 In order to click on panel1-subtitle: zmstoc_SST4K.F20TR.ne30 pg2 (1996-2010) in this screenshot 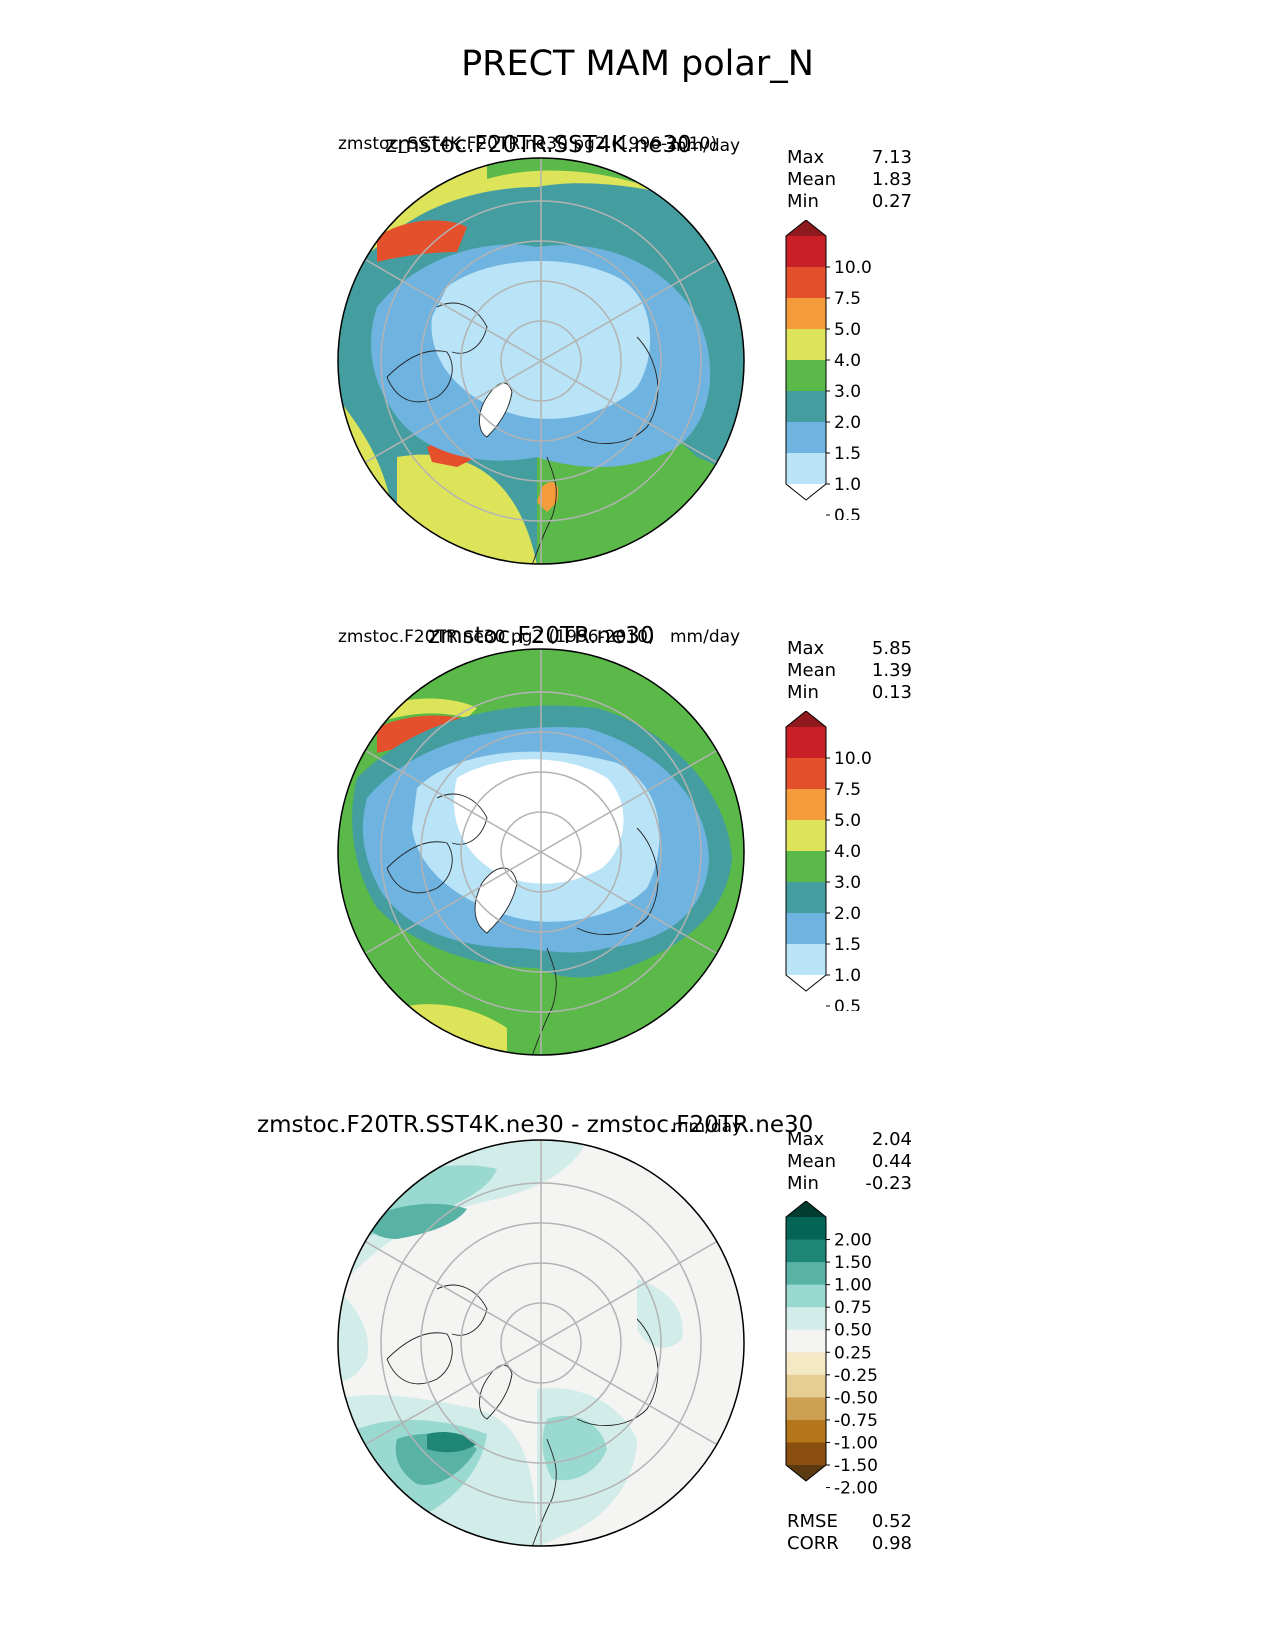, I will do `click(527, 144)`.